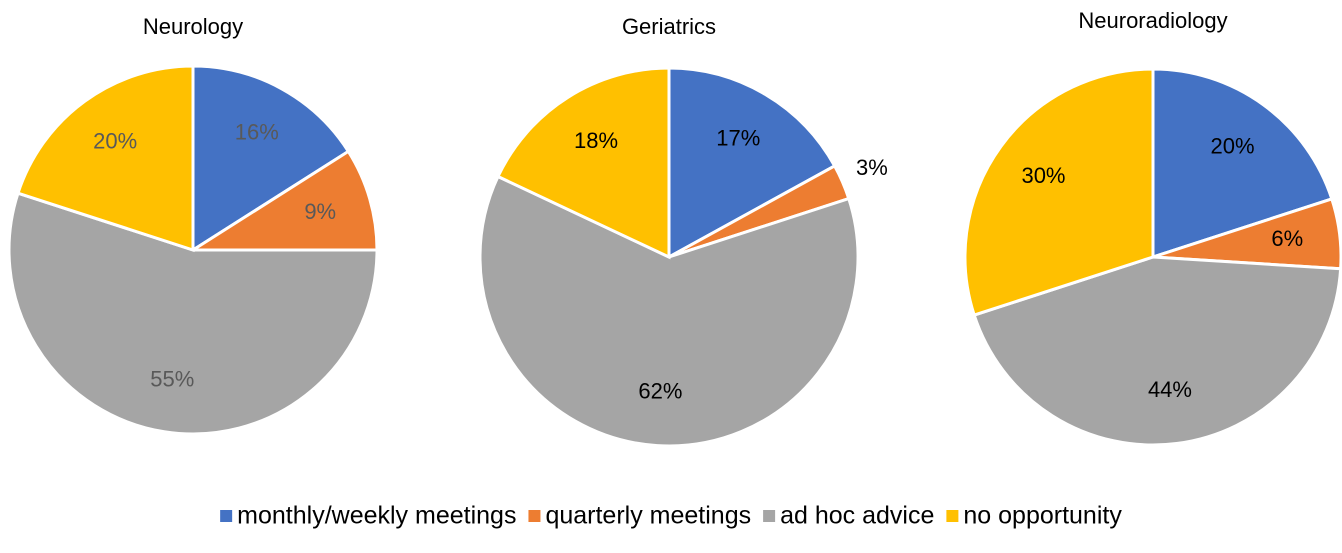  I want to click on data-label: 9%, so click(320, 211).